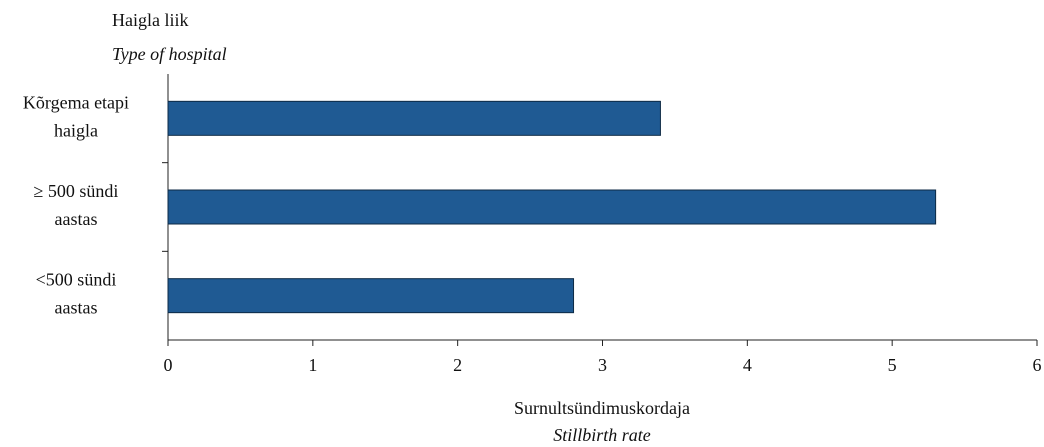 This screenshot has height=447, width=1044. Describe the element at coordinates (76, 116) in the screenshot. I see `y-tick-label: Kõrgema etapi haigla` at that location.